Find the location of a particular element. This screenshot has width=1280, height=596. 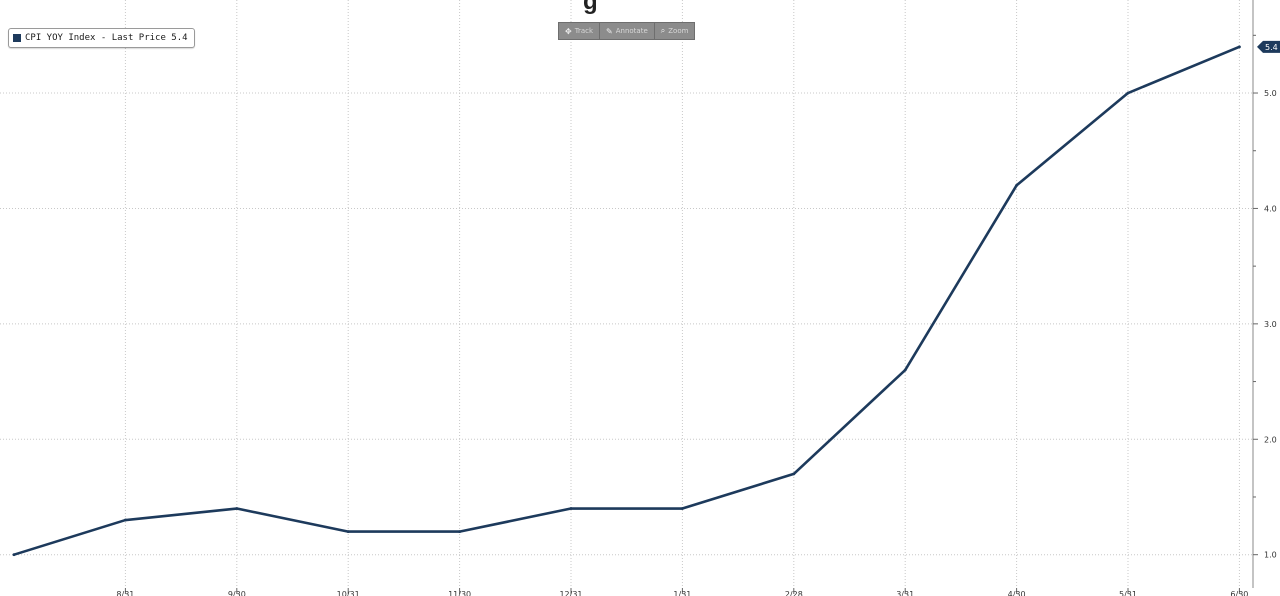

legend-swatch is located at coordinates (17, 38).